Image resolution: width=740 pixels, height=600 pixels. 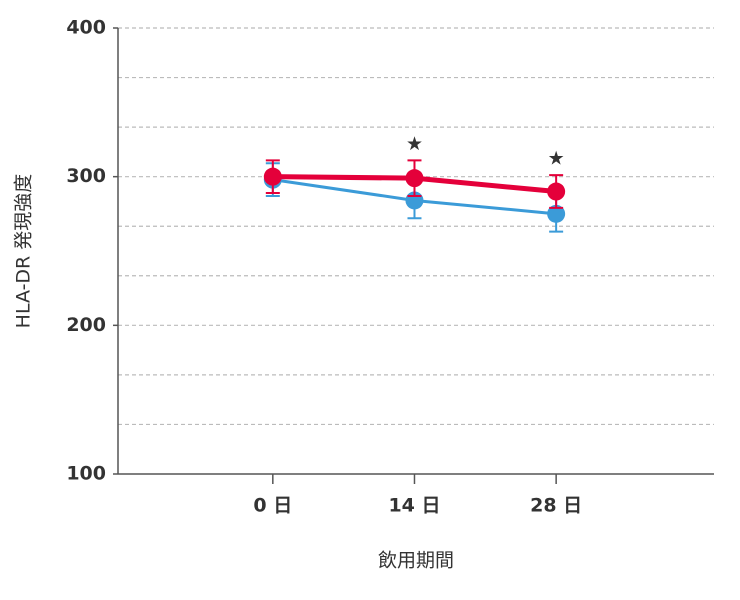 I want to click on y-tick-label: 100, so click(x=86, y=474).